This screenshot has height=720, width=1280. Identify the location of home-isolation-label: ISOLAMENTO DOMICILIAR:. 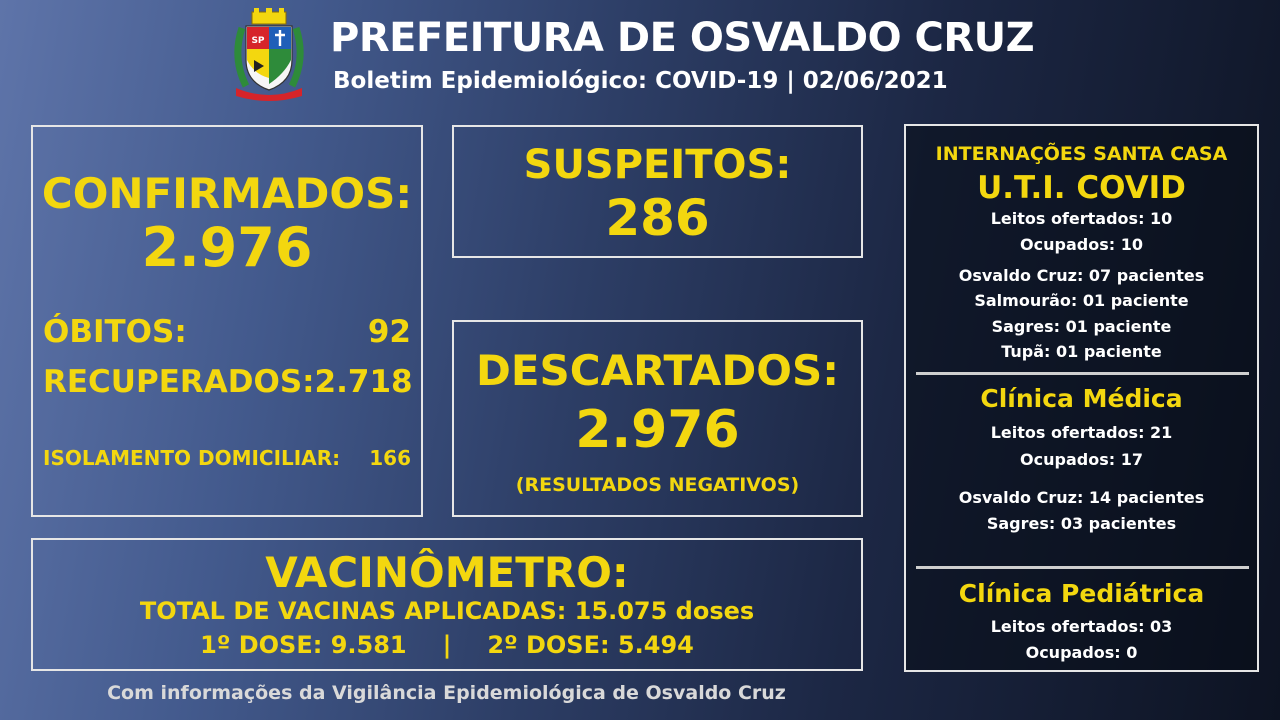
(192, 458).